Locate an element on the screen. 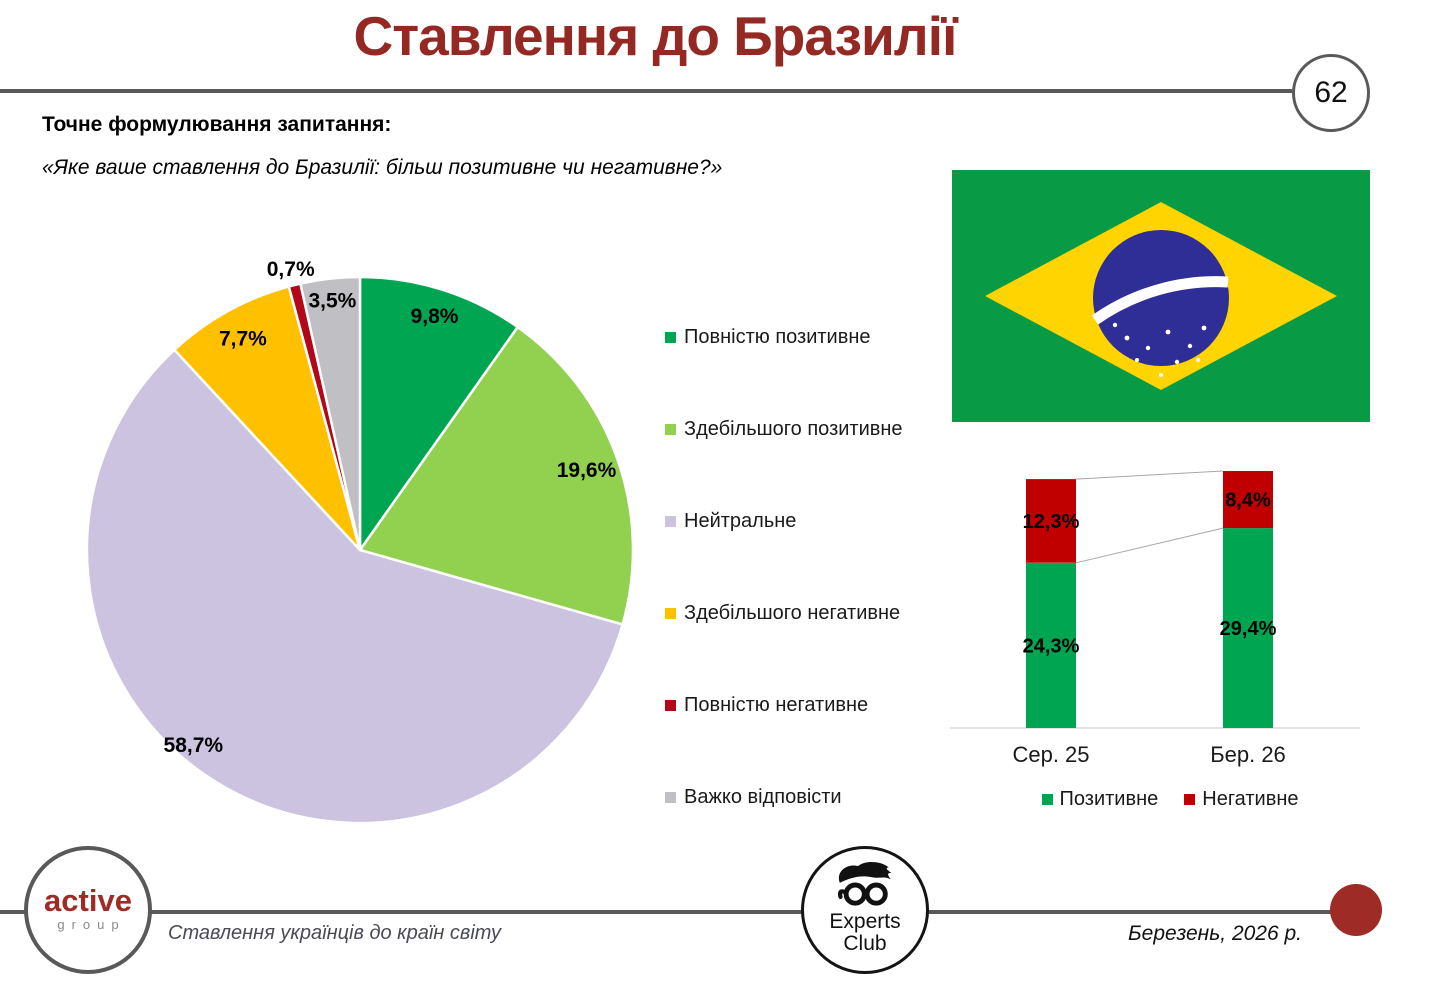  bar-segment-value: 8,4% is located at coordinates (1248, 501).